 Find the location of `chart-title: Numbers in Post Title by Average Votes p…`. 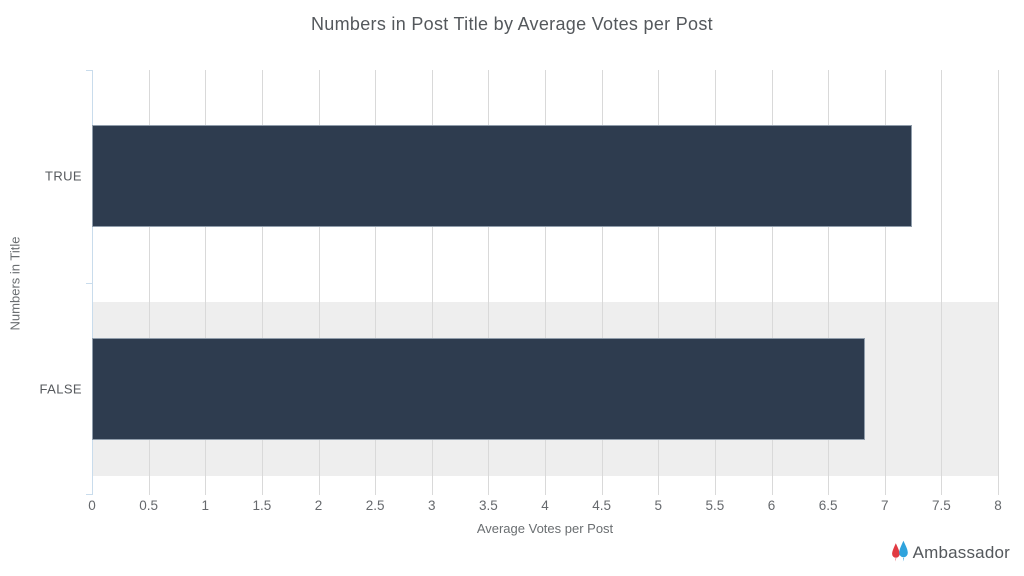

chart-title: Numbers in Post Title by Average Votes p… is located at coordinates (512, 24).